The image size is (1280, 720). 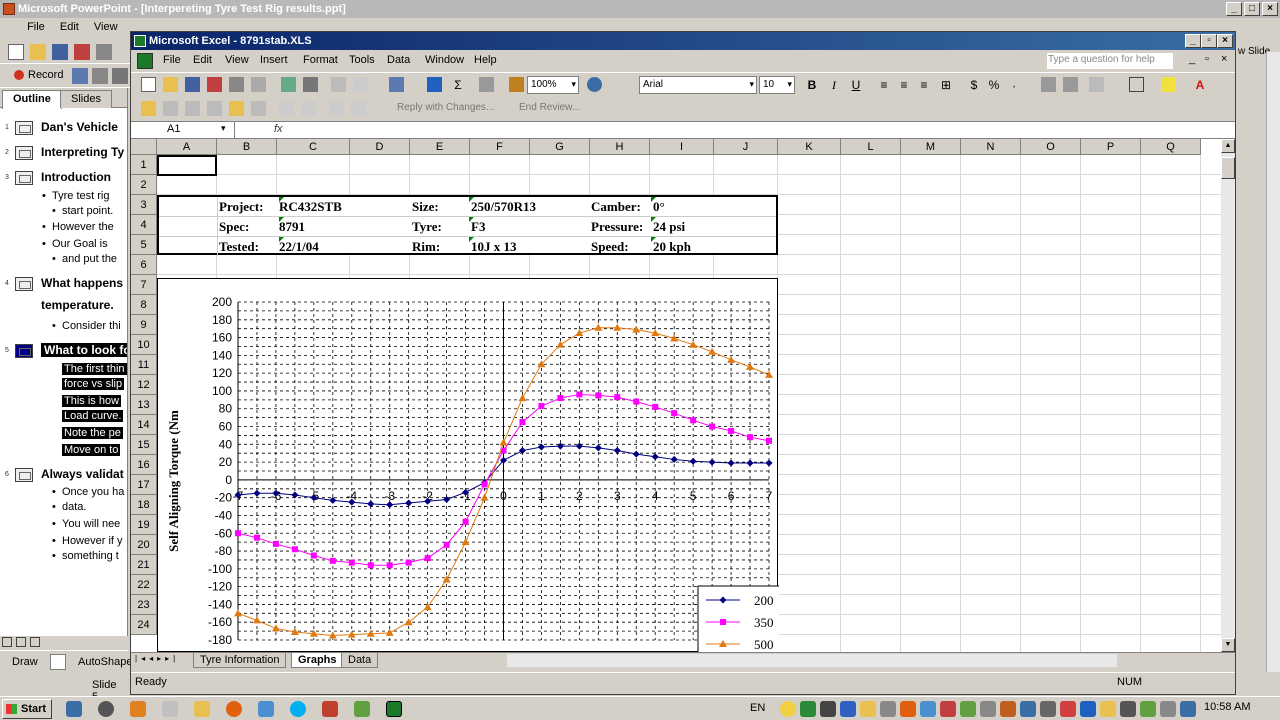 What do you see at coordinates (310, 206) in the screenshot?
I see `project-value: RC432STB` at bounding box center [310, 206].